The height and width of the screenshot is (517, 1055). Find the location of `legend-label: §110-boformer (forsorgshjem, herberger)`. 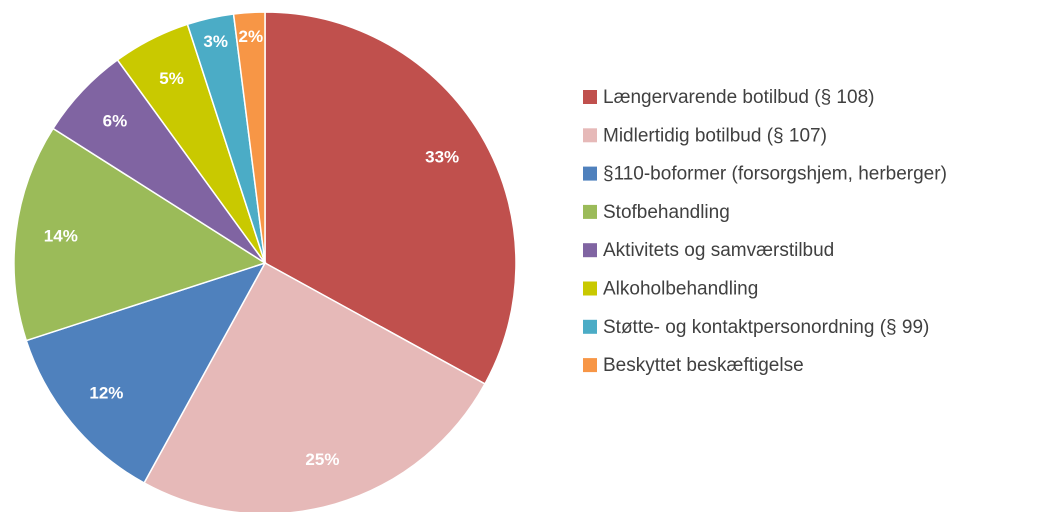

legend-label: §110-boformer (forsorgshjem, herberger) is located at coordinates (775, 174).